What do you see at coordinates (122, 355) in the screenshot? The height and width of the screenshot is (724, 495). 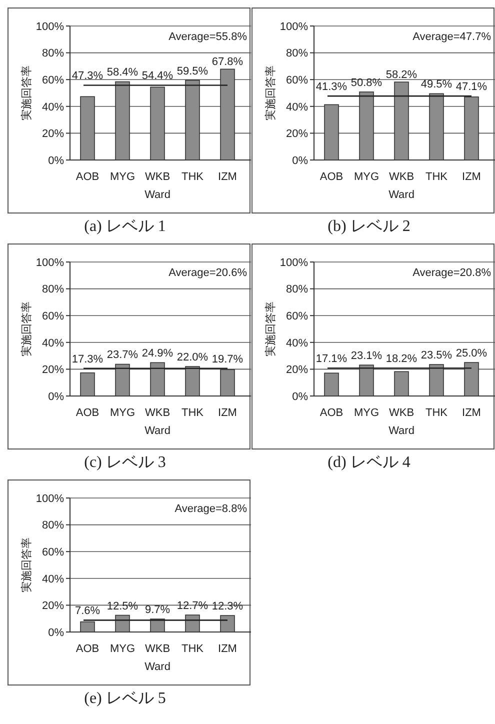 I see `data-label: 23.7%` at bounding box center [122, 355].